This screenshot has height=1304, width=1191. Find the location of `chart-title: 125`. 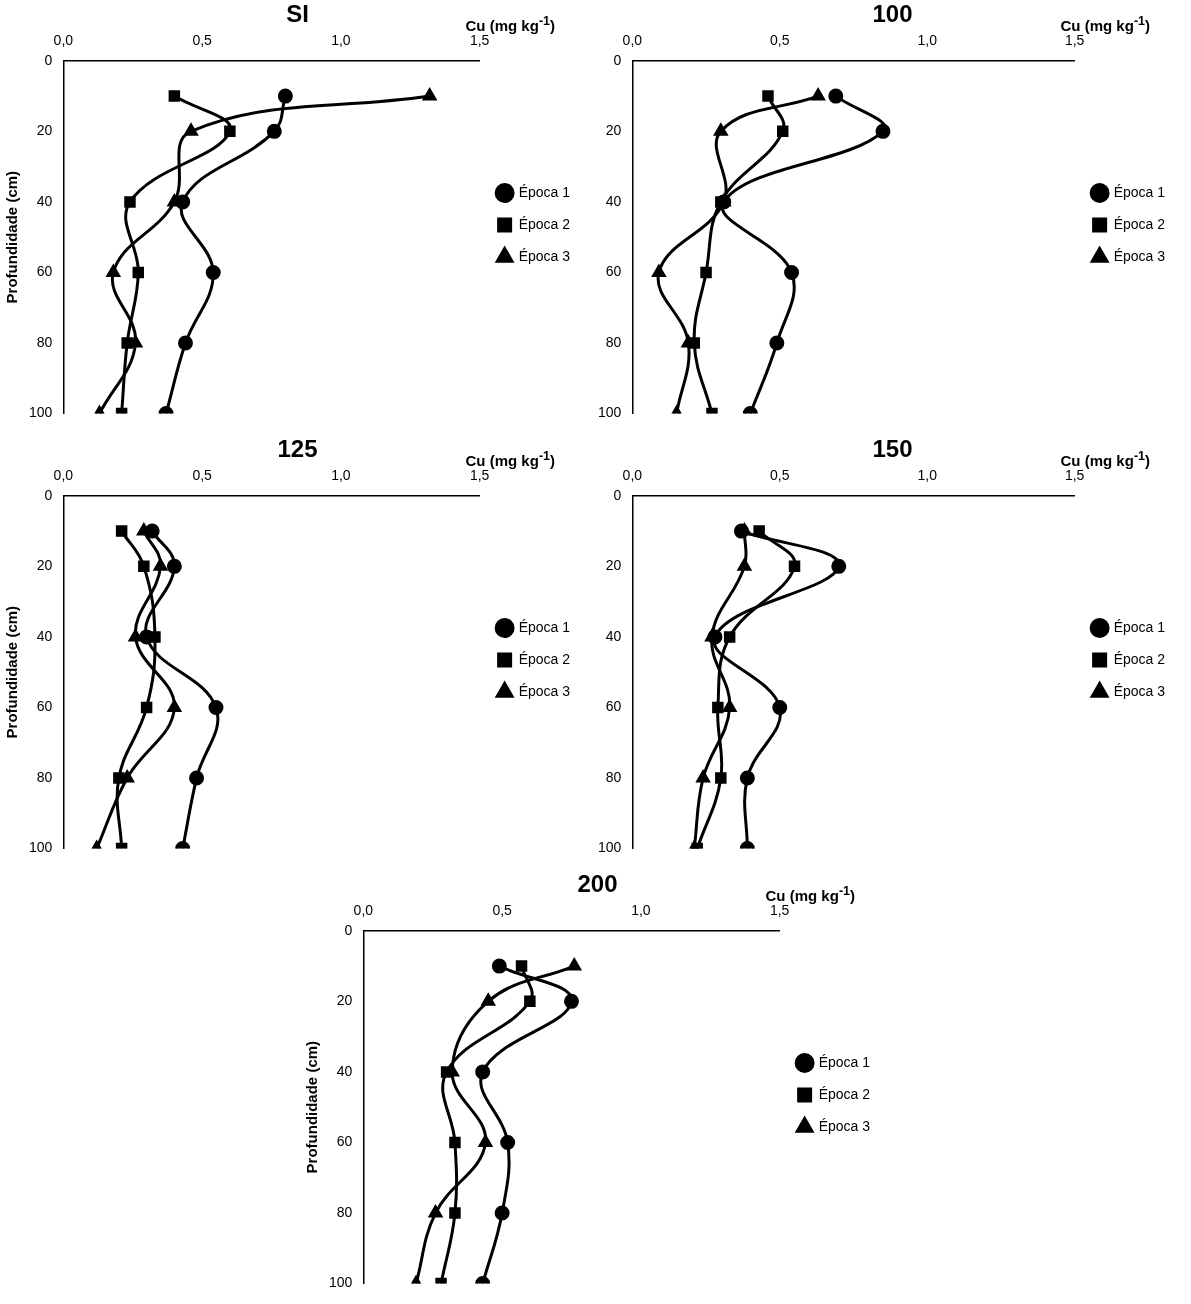

chart-title: 125 is located at coordinates (297, 448).